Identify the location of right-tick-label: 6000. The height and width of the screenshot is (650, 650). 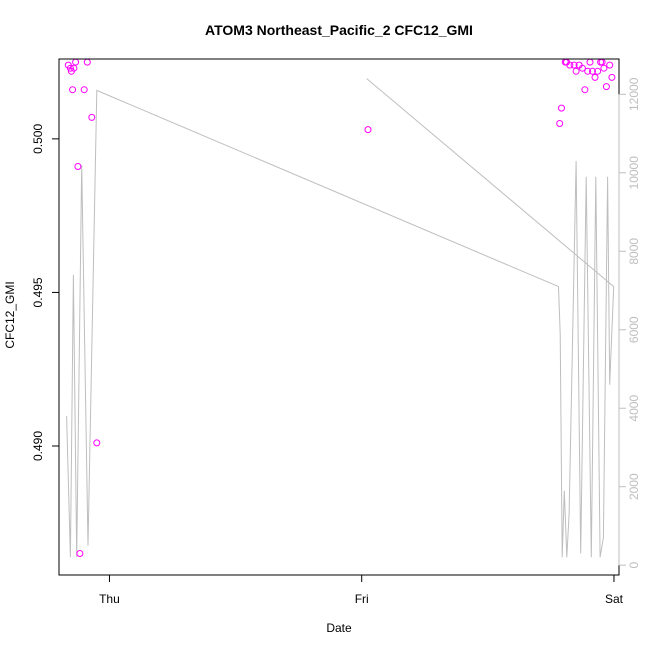
(634, 329).